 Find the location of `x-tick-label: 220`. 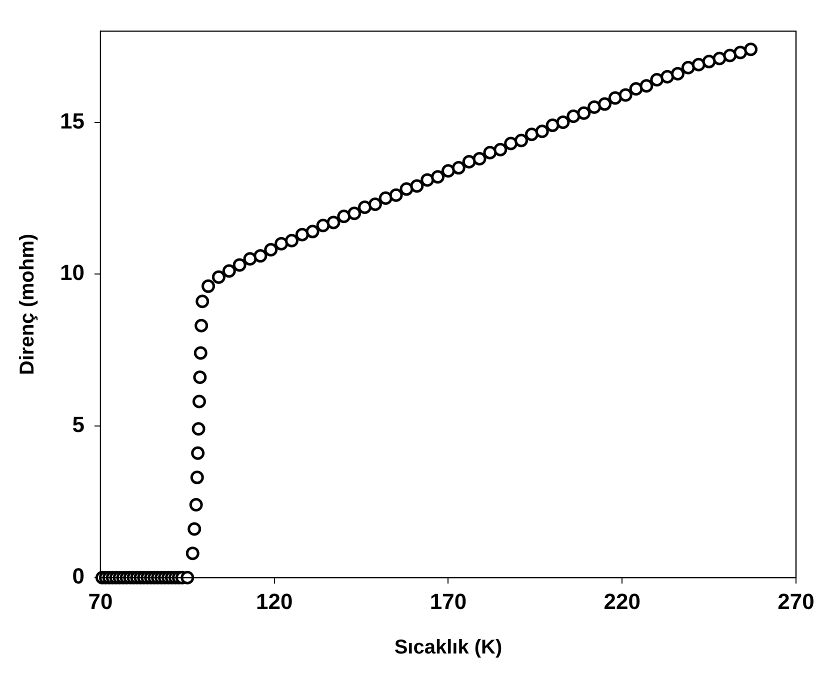

x-tick-label: 220 is located at coordinates (622, 601).